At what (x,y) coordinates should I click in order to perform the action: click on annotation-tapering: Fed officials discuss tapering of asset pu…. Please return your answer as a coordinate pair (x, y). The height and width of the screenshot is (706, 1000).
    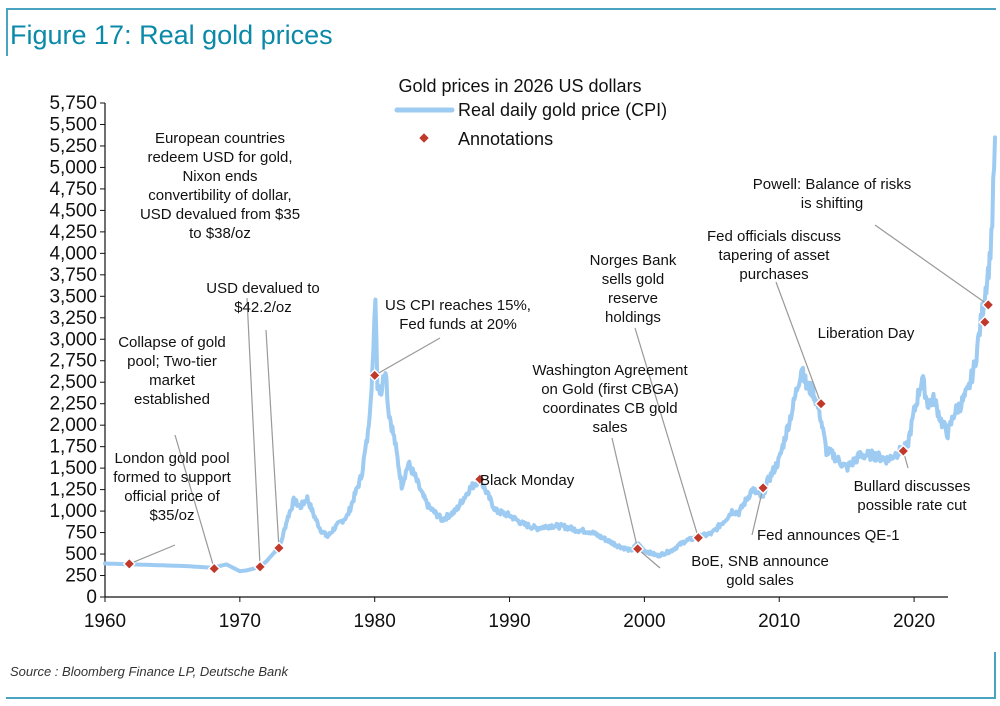
    Looking at the image, I should click on (774, 255).